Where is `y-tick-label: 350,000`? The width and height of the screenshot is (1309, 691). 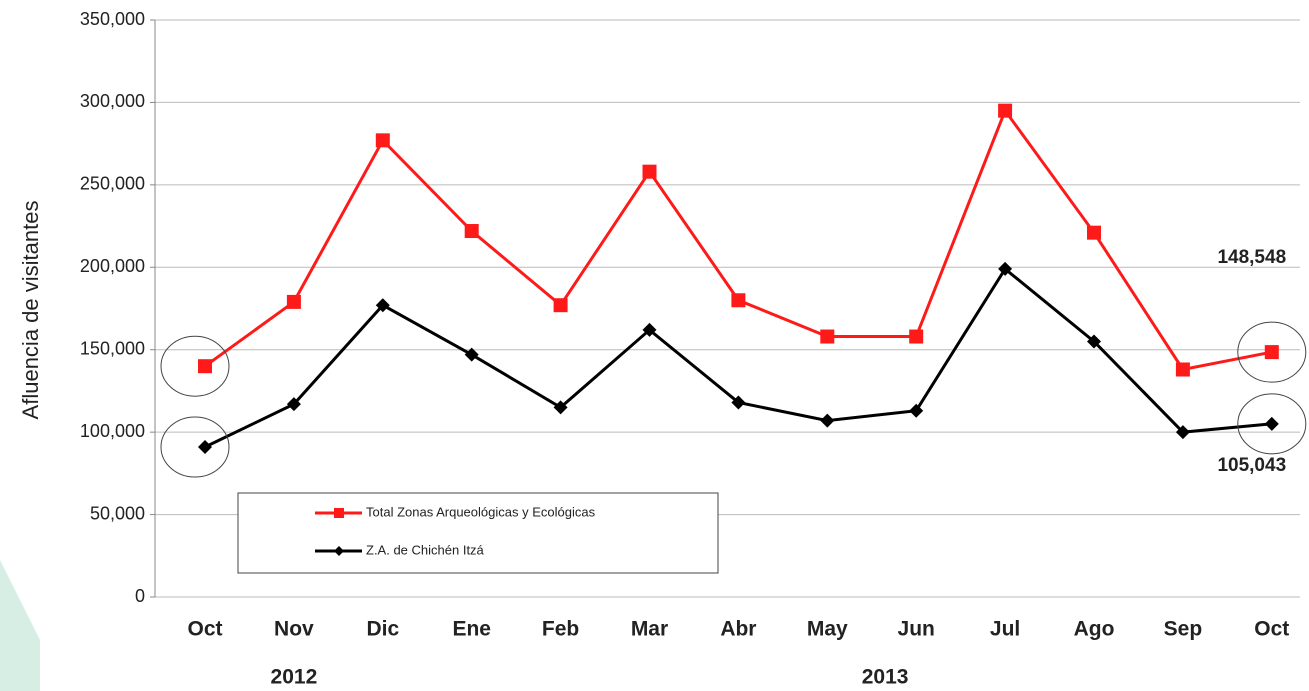 y-tick-label: 350,000 is located at coordinates (112, 19).